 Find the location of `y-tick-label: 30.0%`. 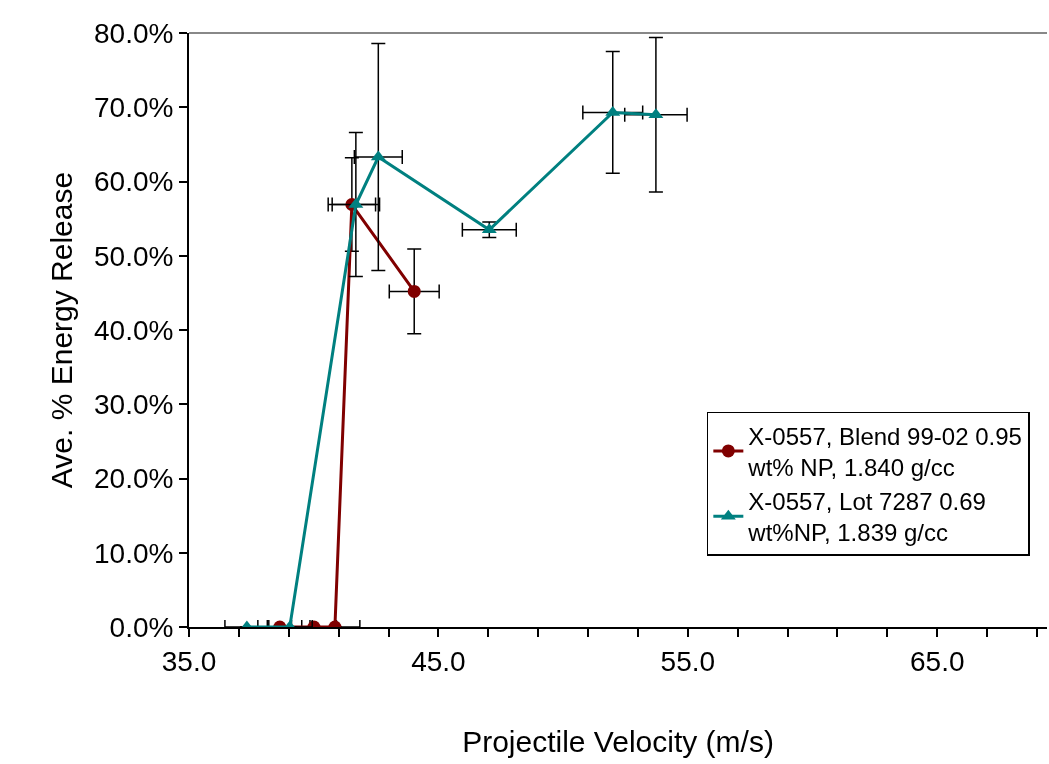

y-tick-label: 30.0% is located at coordinates (133, 405).